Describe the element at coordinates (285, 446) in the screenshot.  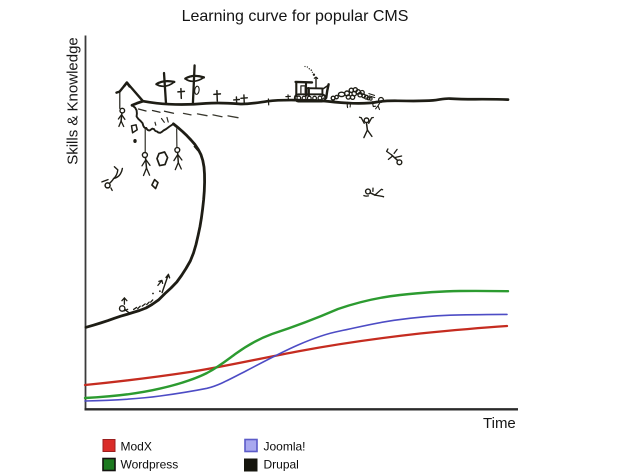
I see `svg-text: Joomla!` at that location.